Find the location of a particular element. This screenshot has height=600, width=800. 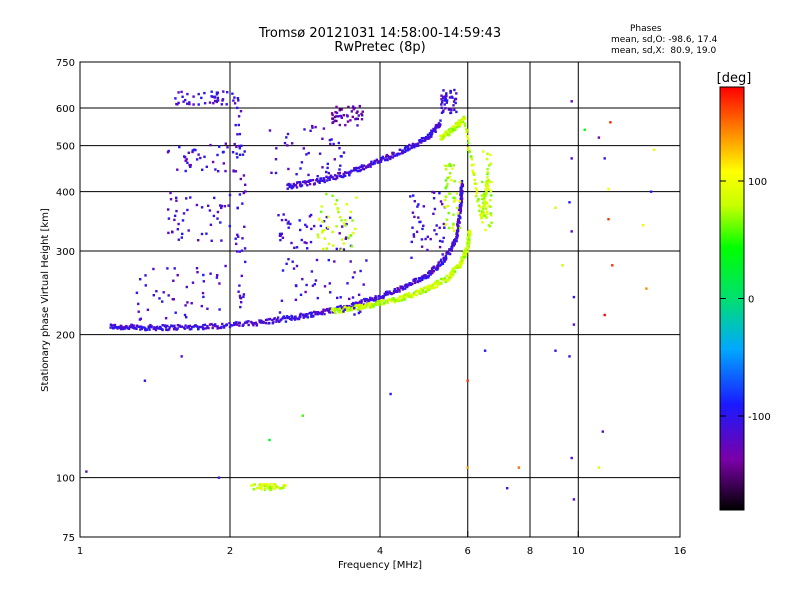

x-tick-label: 2 is located at coordinates (230, 551).